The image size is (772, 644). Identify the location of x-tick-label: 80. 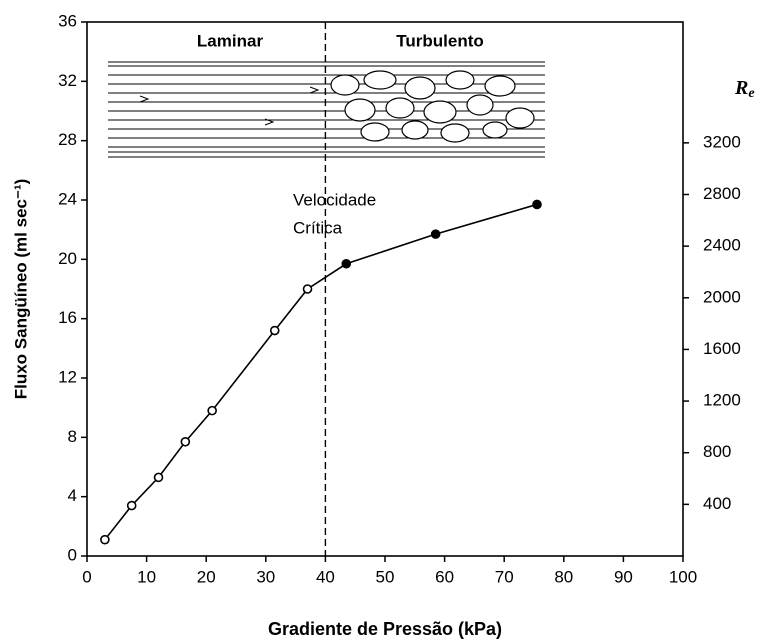
(563, 576).